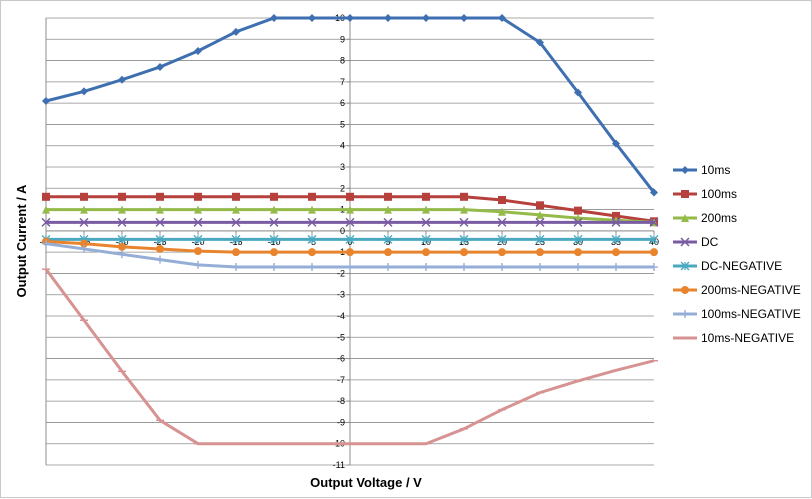 This screenshot has height=499, width=812. I want to click on y-tick-label: -3, so click(341, 295).